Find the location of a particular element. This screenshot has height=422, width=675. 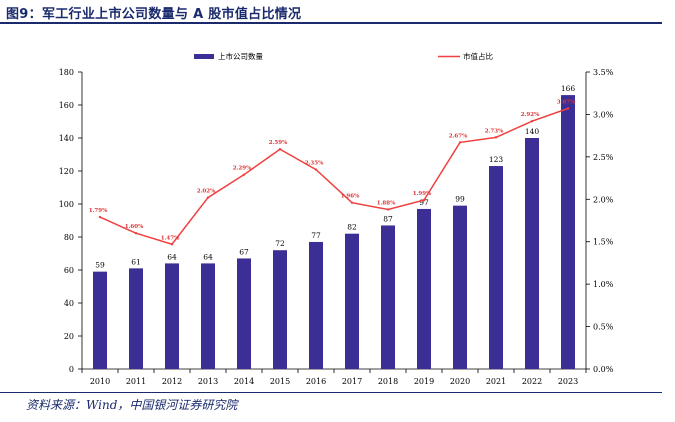

share-value-label: 1.96% is located at coordinates (350, 197).